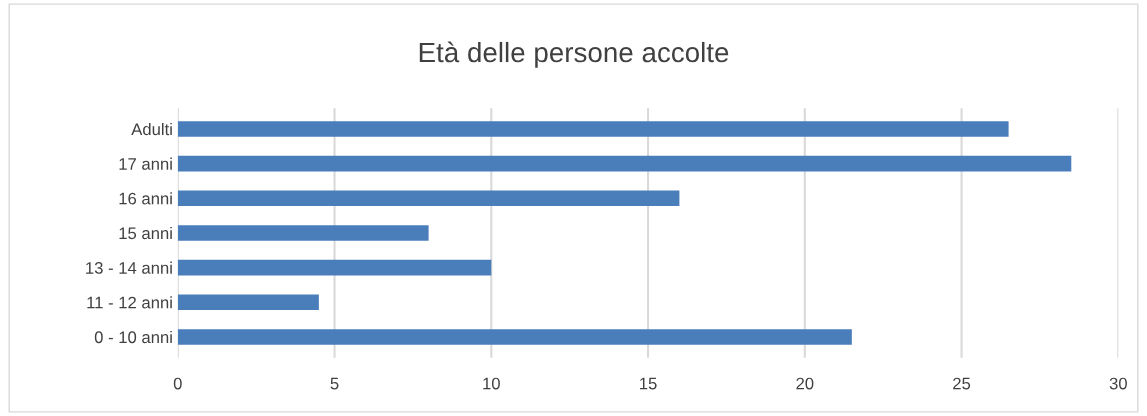 The height and width of the screenshot is (416, 1147). What do you see at coordinates (491, 383) in the screenshot?
I see `x-tick-label: 10` at bounding box center [491, 383].